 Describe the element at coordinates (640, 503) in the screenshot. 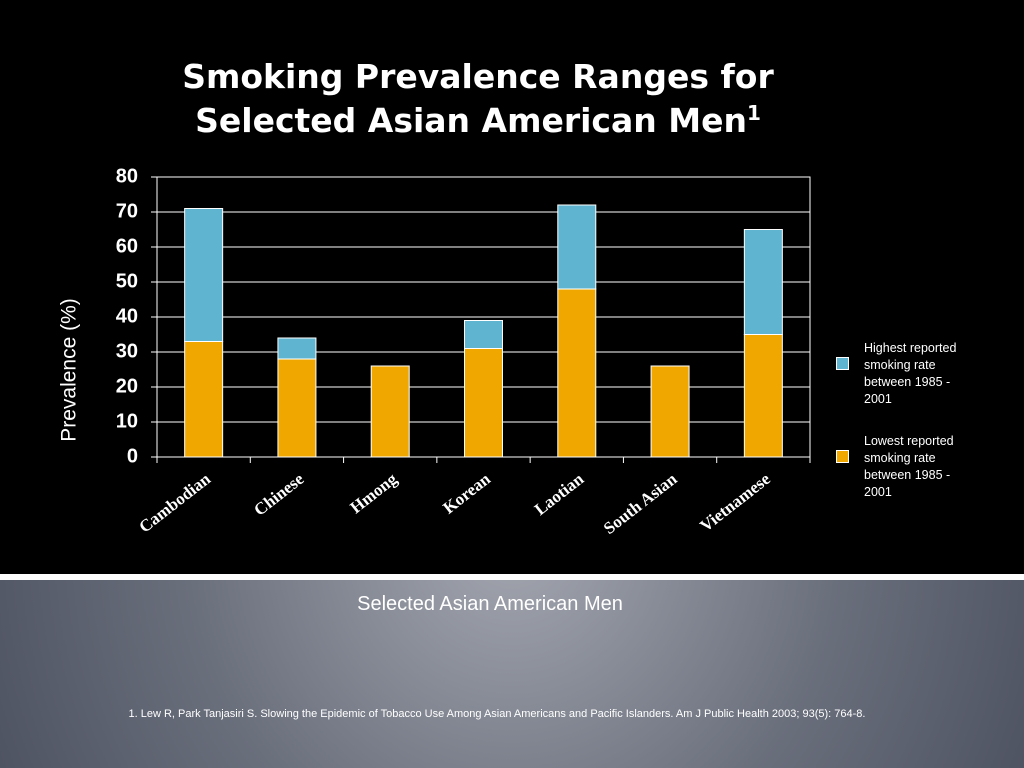

I see `x-tick-label: South Asian` at that location.